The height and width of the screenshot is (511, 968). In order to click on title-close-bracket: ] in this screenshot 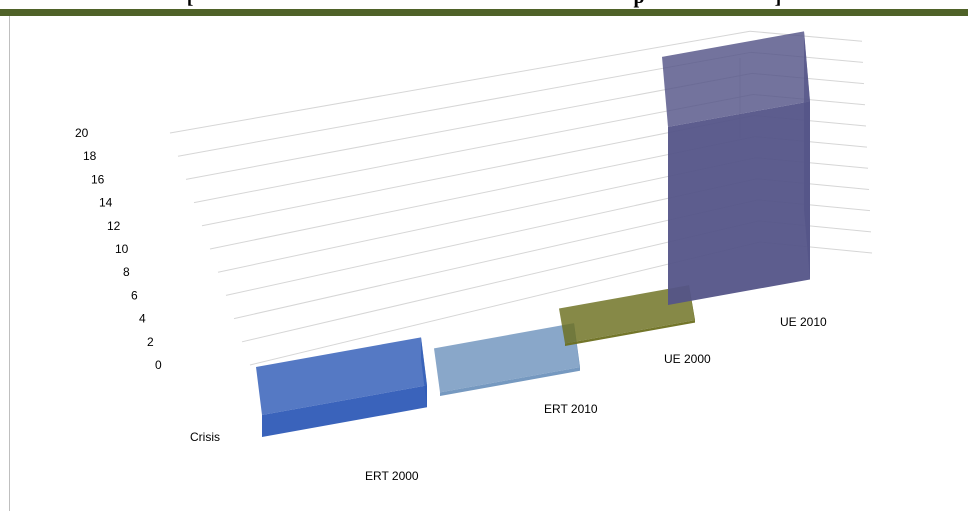, I will do `click(778, 4)`.